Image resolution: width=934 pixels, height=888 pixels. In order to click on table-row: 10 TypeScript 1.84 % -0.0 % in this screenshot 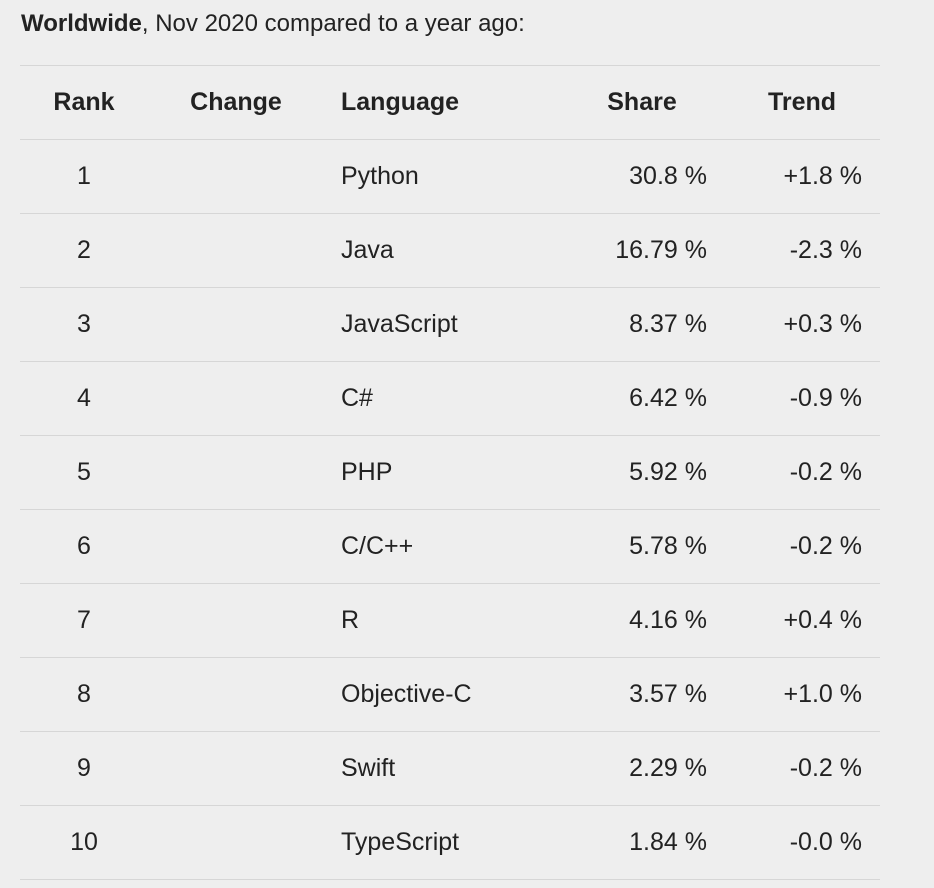, I will do `click(450, 842)`.